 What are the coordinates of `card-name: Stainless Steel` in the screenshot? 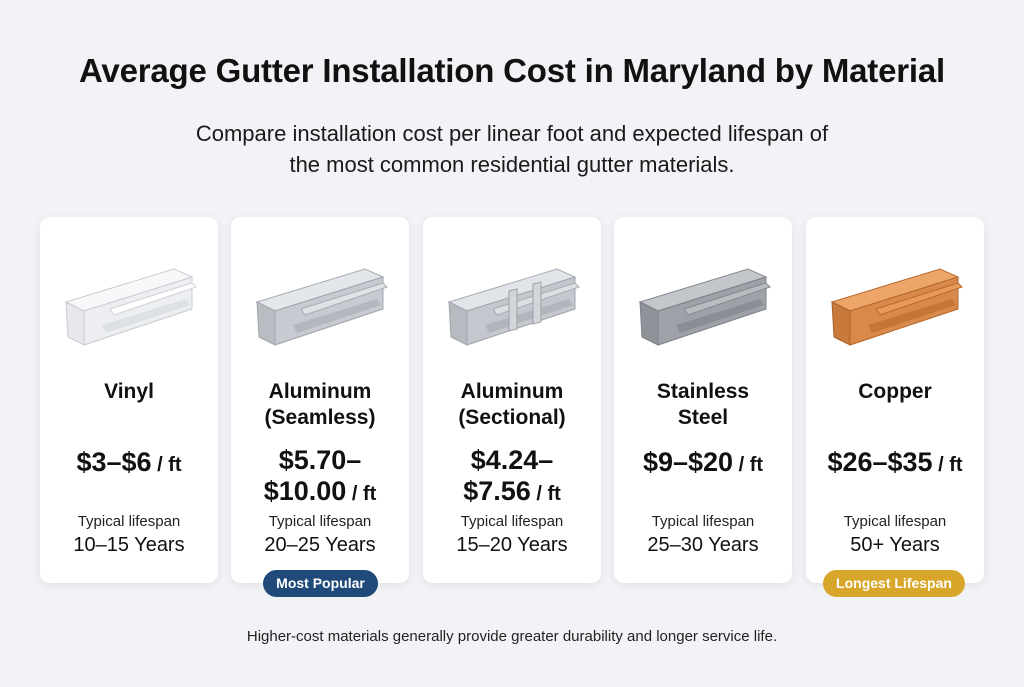 It's located at (703, 405).